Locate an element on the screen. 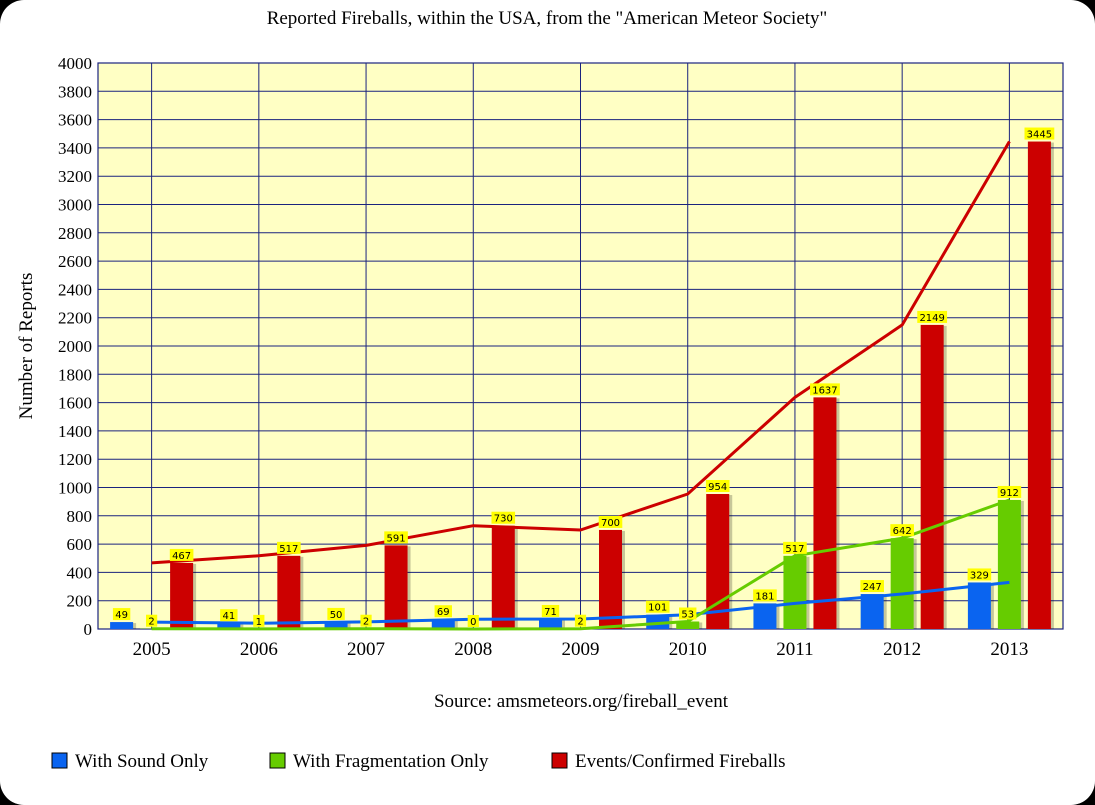 This screenshot has height=805, width=1095. x-tick-label: 2011 is located at coordinates (794, 649).